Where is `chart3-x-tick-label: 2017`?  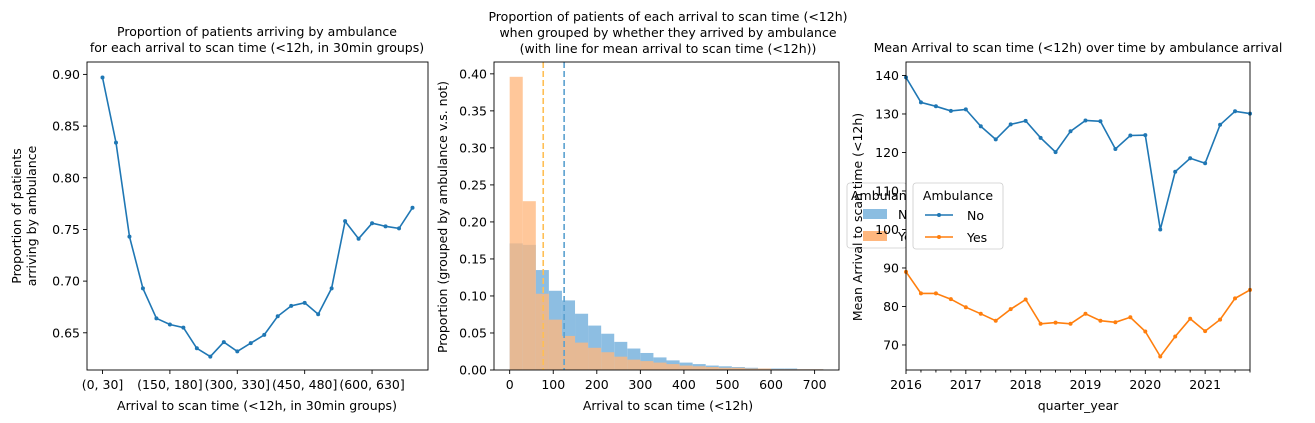 chart3-x-tick-label: 2017 is located at coordinates (966, 384).